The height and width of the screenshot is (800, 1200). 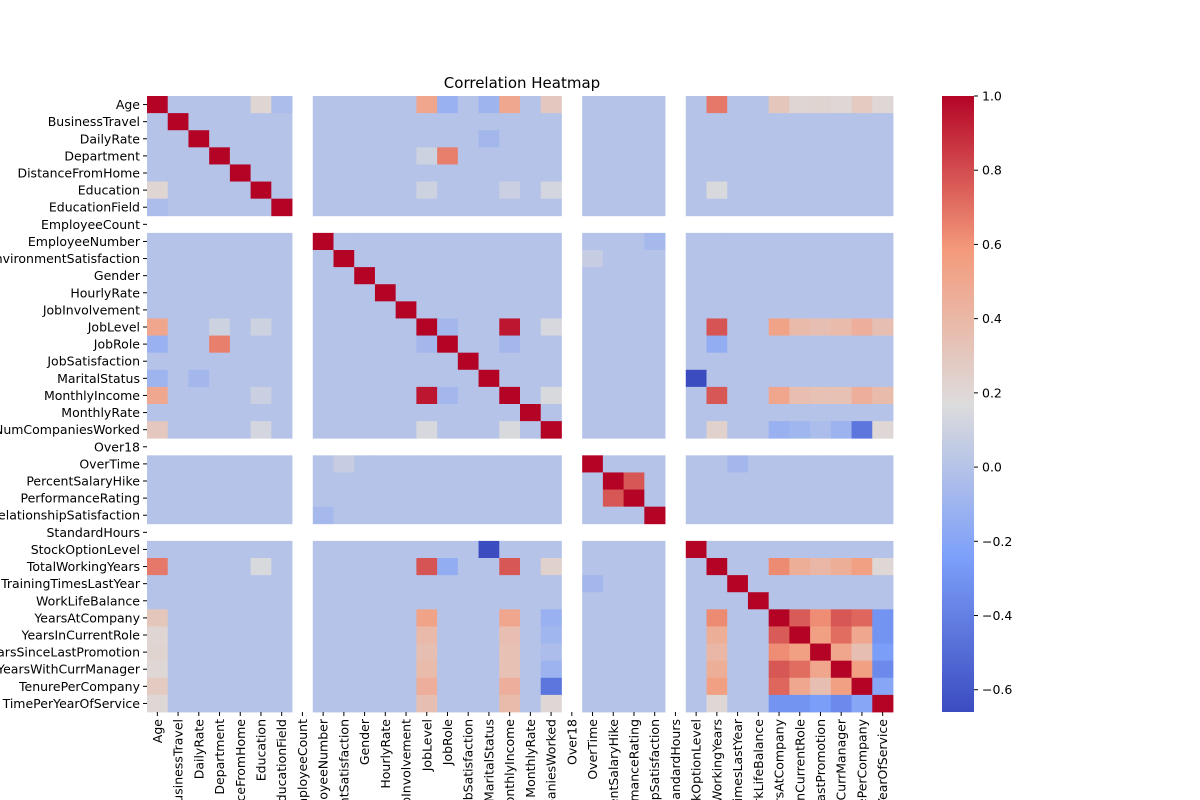 What do you see at coordinates (117, 446) in the screenshot?
I see `y-tick-label: Over18` at bounding box center [117, 446].